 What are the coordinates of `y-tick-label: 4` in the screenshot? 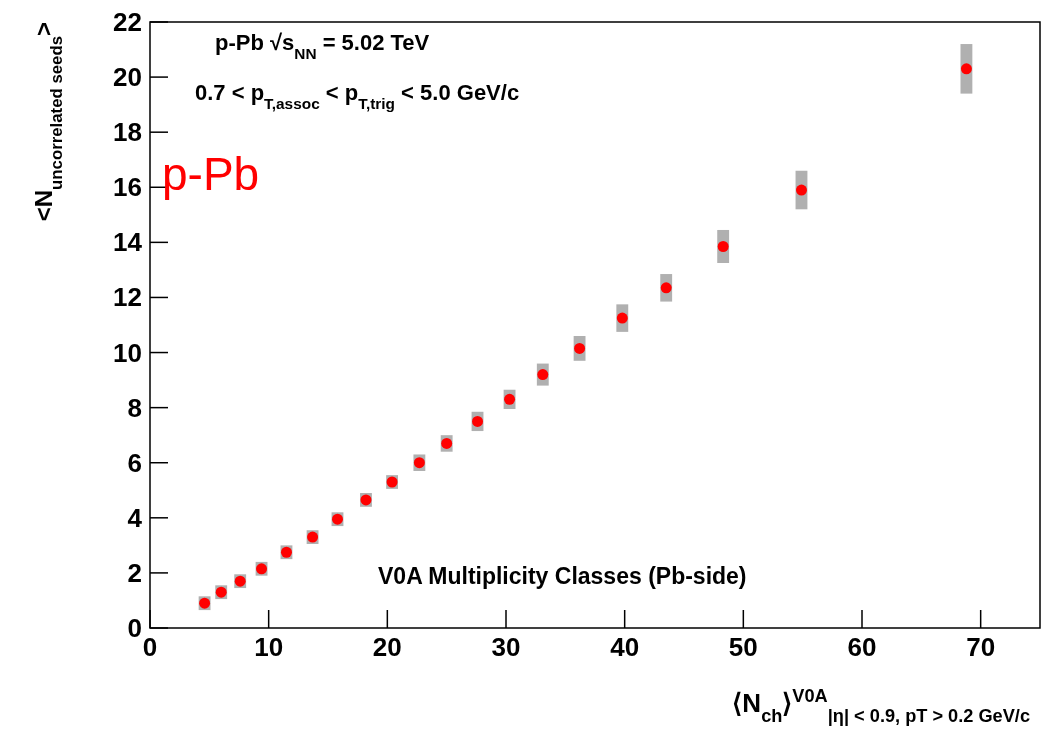 It's located at (135, 517).